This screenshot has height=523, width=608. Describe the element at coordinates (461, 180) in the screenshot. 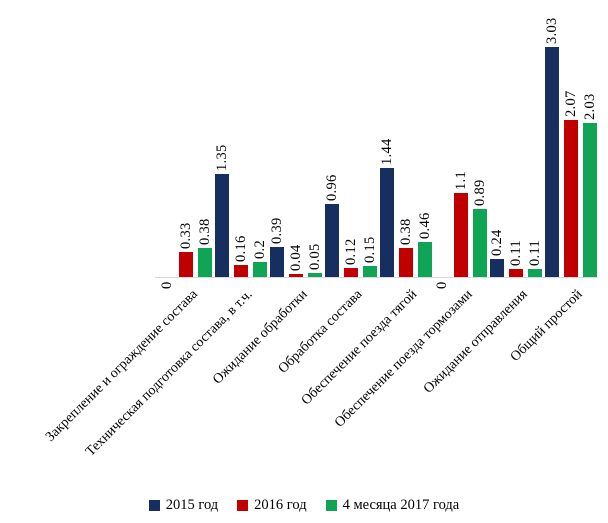

I see `value-label: 1.1` at that location.